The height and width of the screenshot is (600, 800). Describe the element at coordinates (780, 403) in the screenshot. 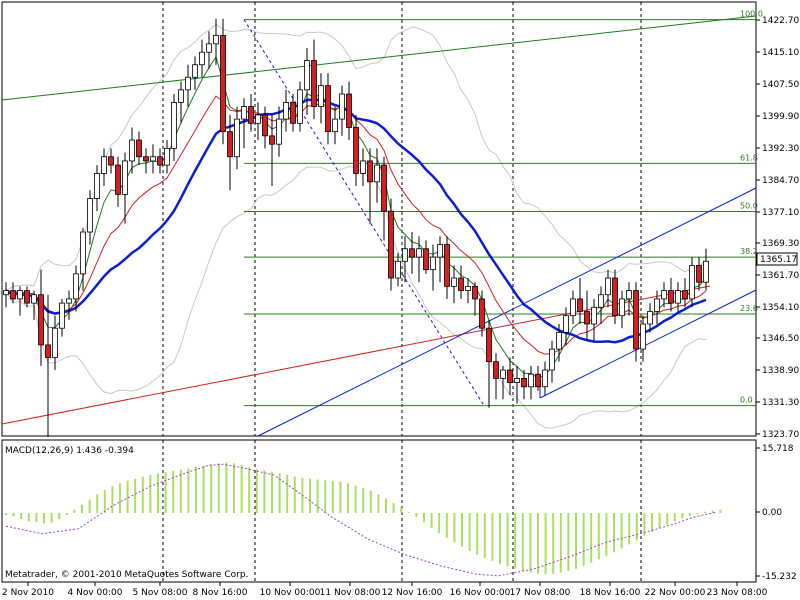

I see `price-tick-label: 1331.30` at that location.